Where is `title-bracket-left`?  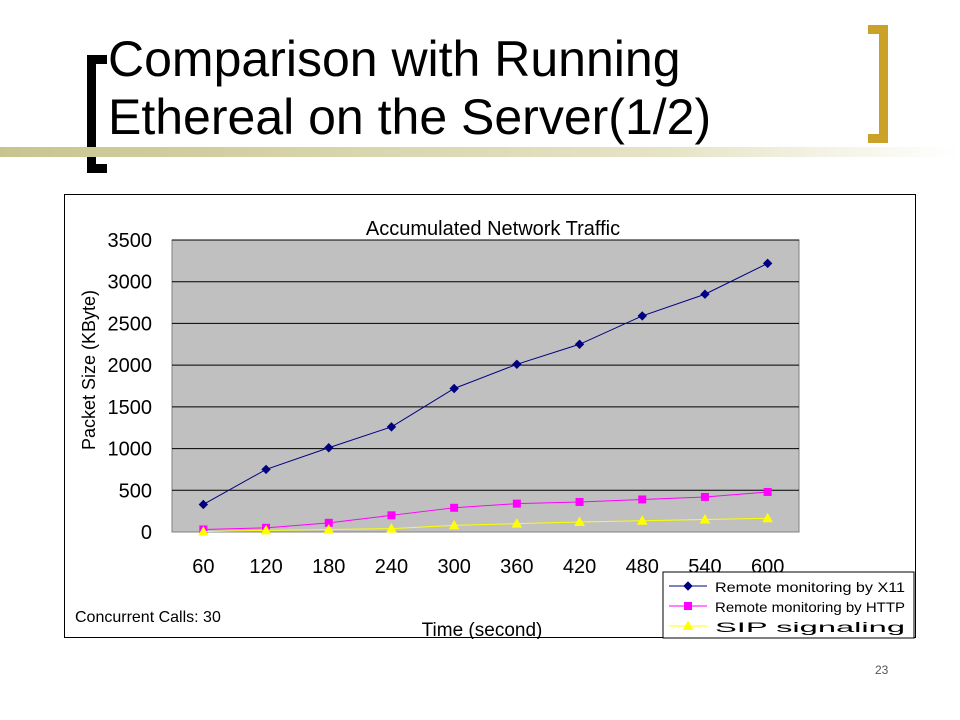 title-bracket-left is located at coordinates (97, 114).